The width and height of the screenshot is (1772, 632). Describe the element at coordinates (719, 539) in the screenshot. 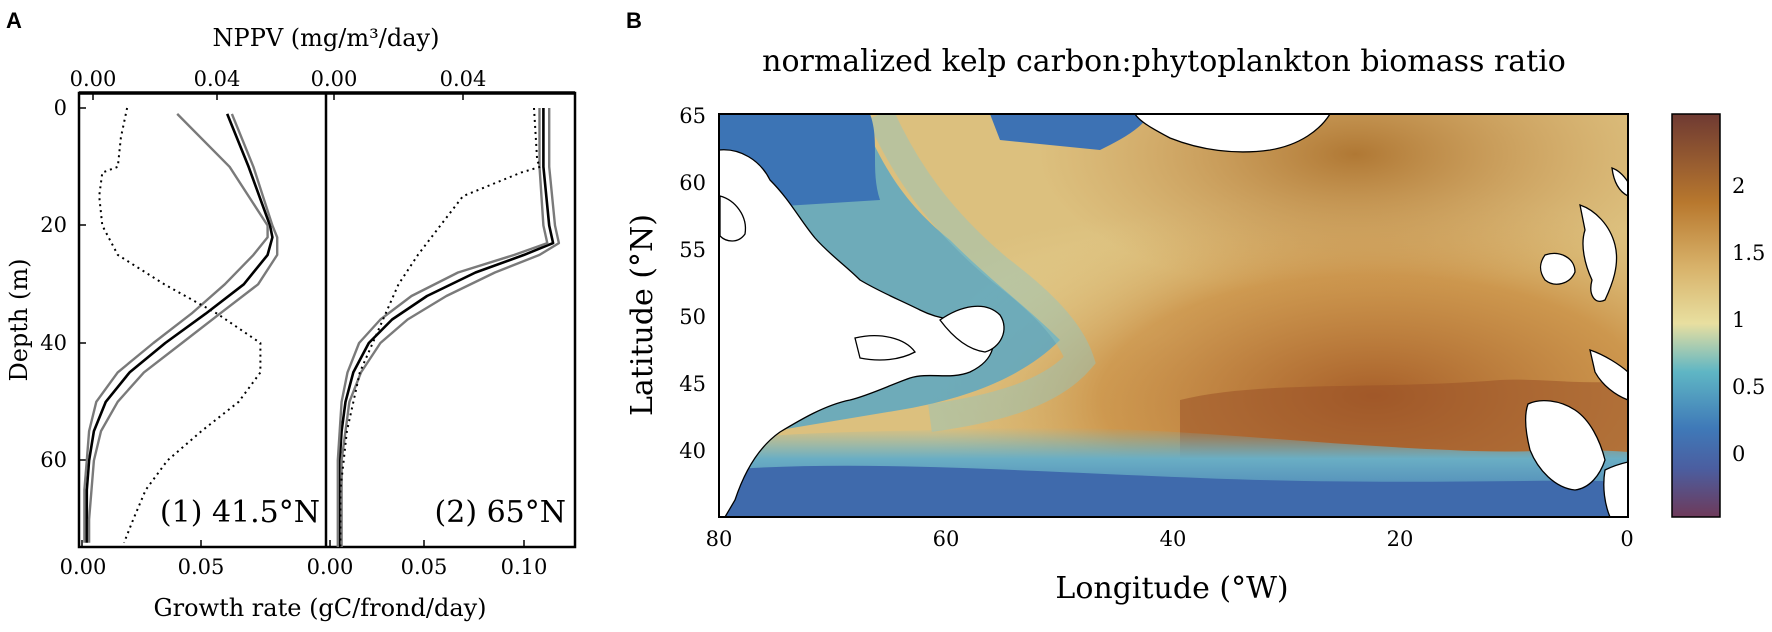

I see `lon-tick-80: 80` at that location.